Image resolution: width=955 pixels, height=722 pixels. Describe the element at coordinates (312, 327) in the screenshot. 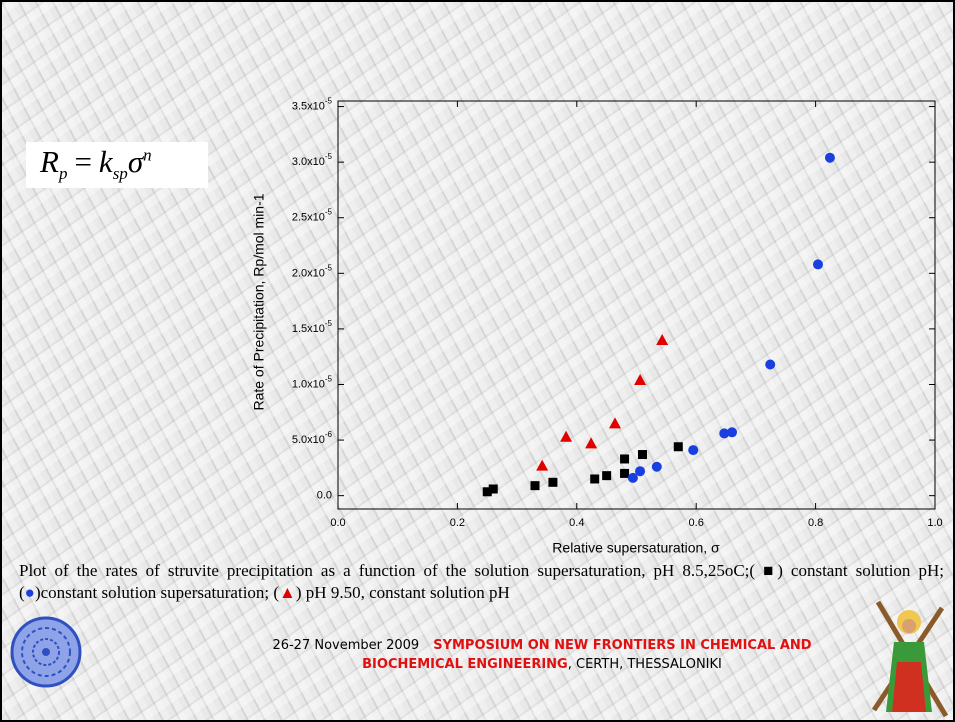

I see `y-tick-label: 1.5x10⁻⁵` at that location.